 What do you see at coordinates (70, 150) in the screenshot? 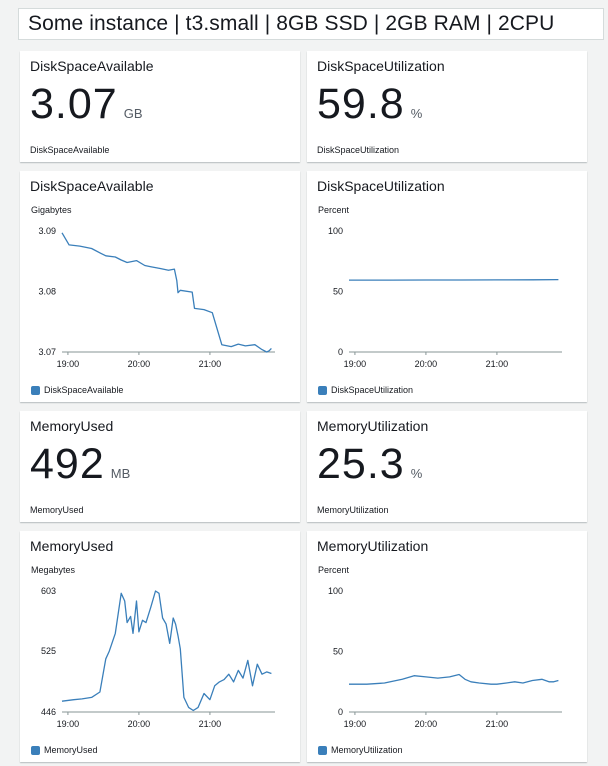
I see `metric-label: DiskSpaceAvailable` at bounding box center [70, 150].